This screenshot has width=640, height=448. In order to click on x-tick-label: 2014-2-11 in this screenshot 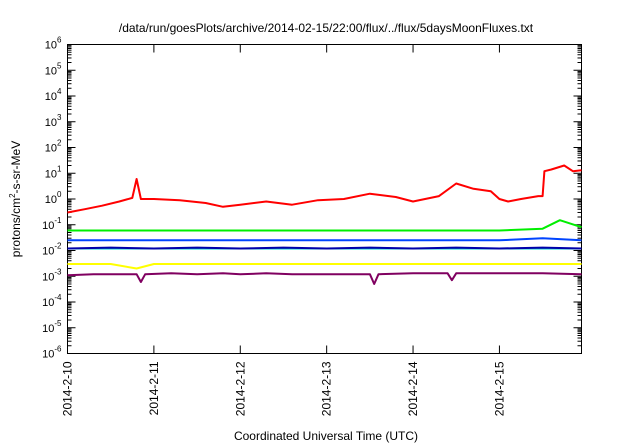, I will do `click(154, 388)`.